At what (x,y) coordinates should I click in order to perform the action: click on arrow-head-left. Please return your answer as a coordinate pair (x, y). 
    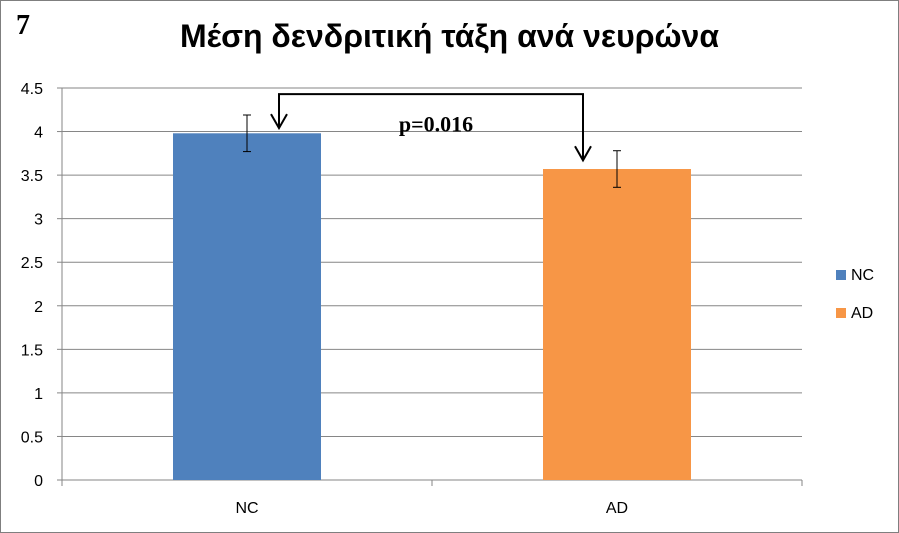
    Looking at the image, I should click on (279, 122).